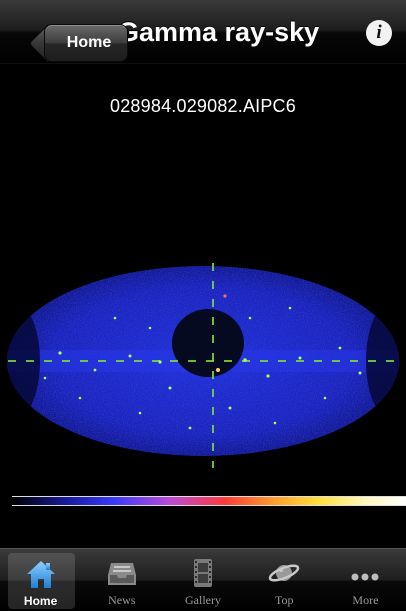 Image resolution: width=406 pixels, height=611 pixels. I want to click on info-icon: i, so click(379, 33).